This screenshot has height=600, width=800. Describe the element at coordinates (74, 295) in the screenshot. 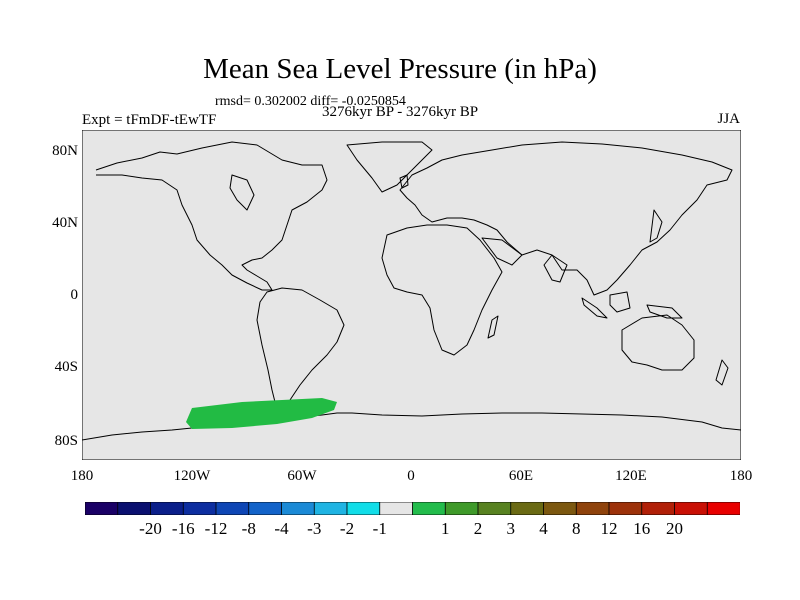

I see `lat-label-0: 0` at that location.